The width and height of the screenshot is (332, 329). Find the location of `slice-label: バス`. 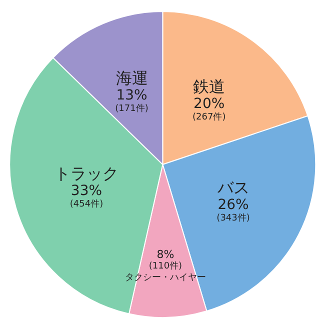

slice-label: バス is located at coordinates (233, 188).